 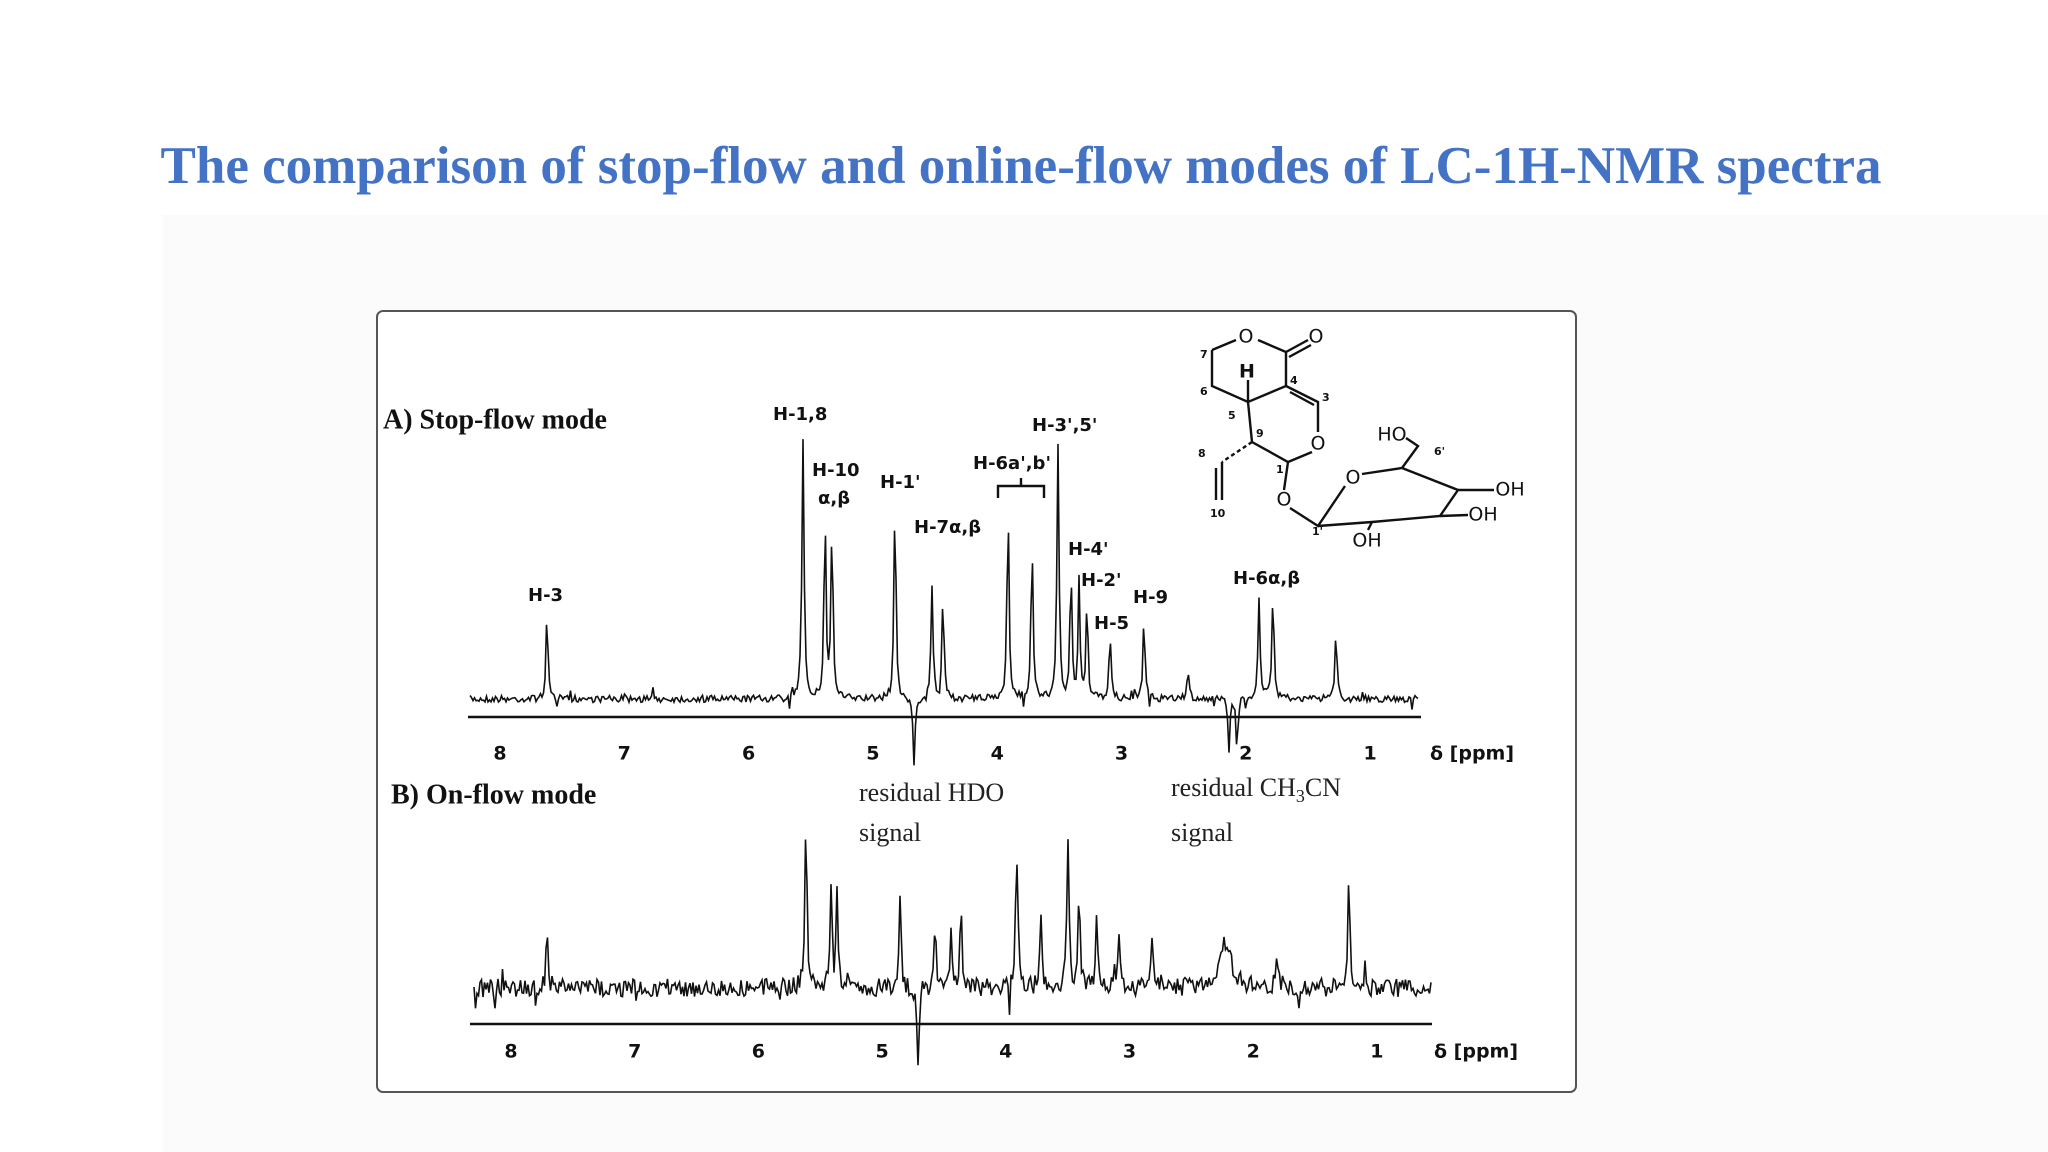 What do you see at coordinates (800, 414) in the screenshot?
I see `peak-label: H-1,8` at bounding box center [800, 414].